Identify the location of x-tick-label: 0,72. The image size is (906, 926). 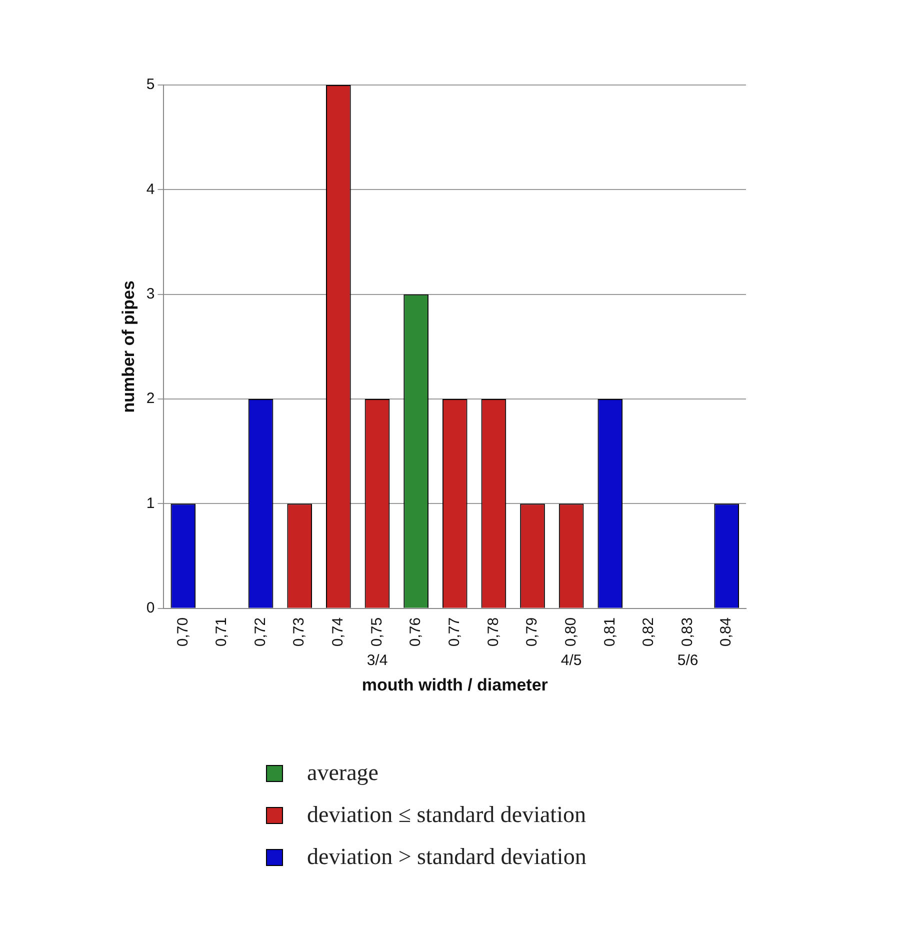
(260, 632).